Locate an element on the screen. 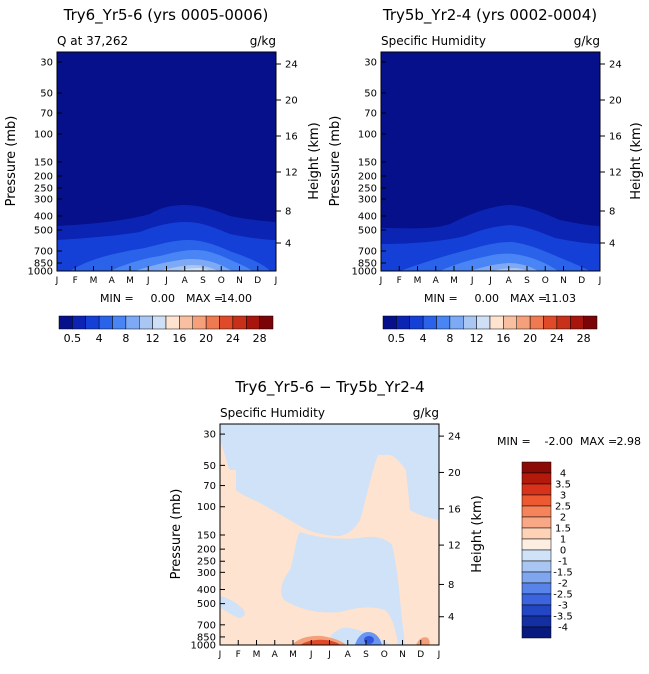 The height and width of the screenshot is (674, 649). y-tick-label: 30 is located at coordinates (46, 63).